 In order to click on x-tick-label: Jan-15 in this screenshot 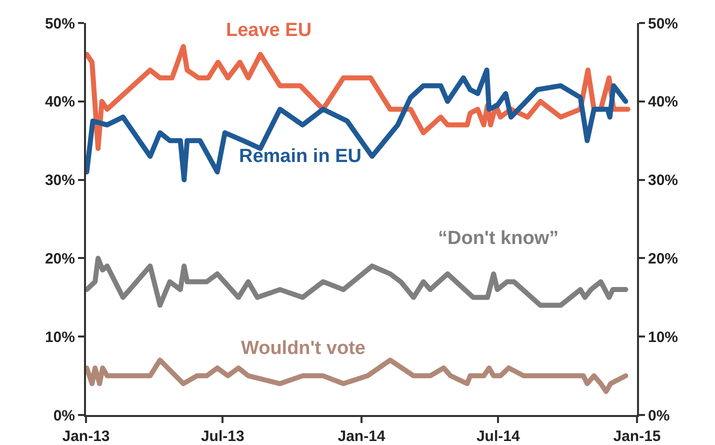, I will do `click(637, 436)`.